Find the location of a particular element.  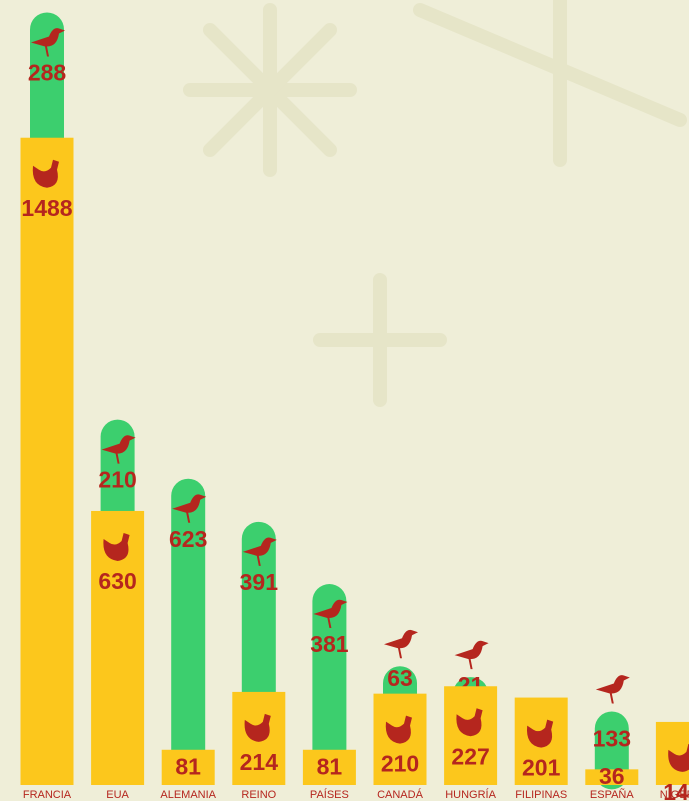

category-label: CANADÁ is located at coordinates (400, 794).